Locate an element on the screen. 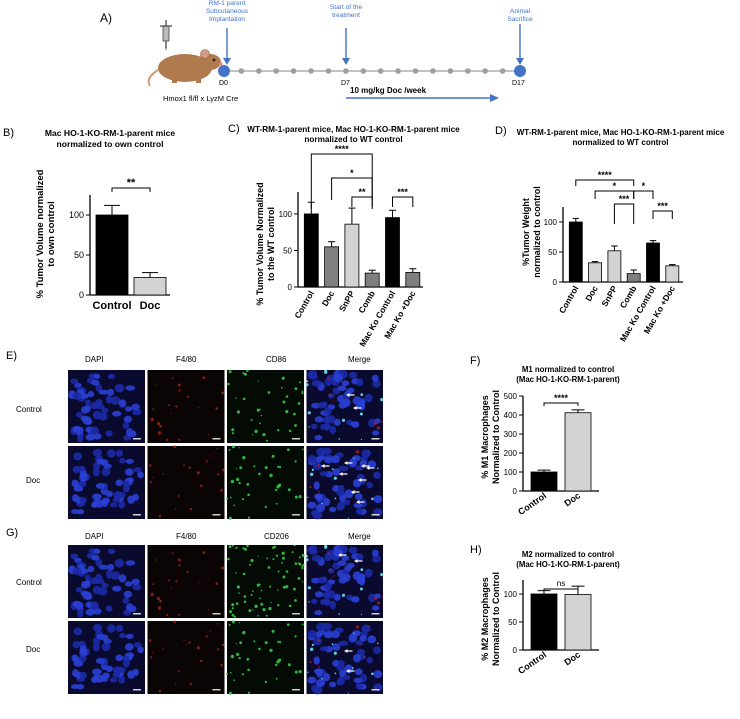  day-d7-label: D7 is located at coordinates (345, 83).